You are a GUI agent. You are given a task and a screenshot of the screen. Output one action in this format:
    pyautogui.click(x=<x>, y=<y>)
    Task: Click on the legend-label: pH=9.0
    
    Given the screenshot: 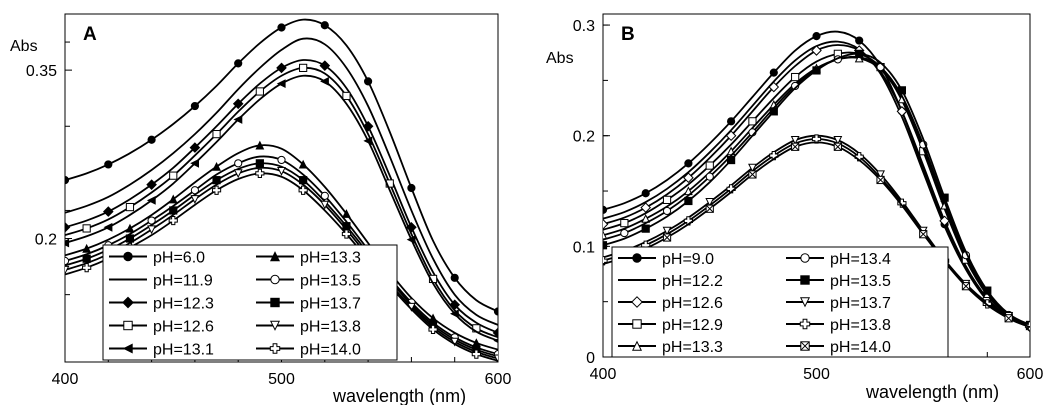 What is the action you would take?
    pyautogui.click(x=688, y=259)
    